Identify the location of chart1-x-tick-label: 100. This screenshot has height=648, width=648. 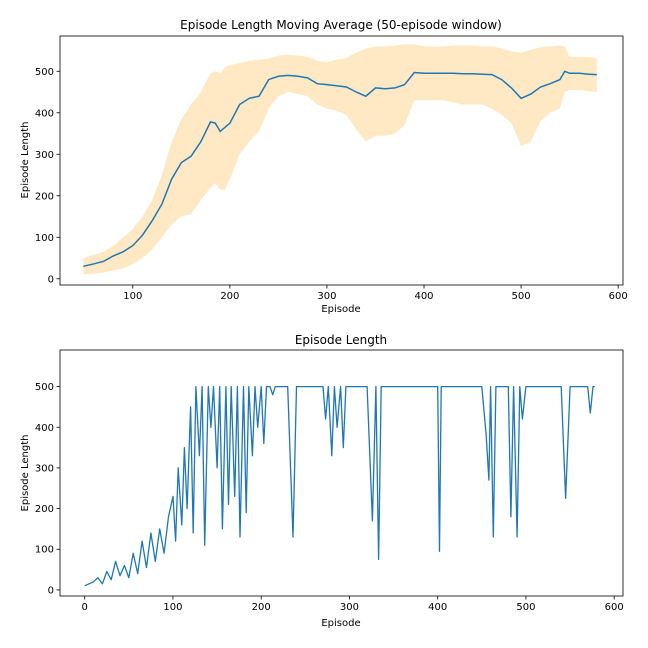
(132, 296).